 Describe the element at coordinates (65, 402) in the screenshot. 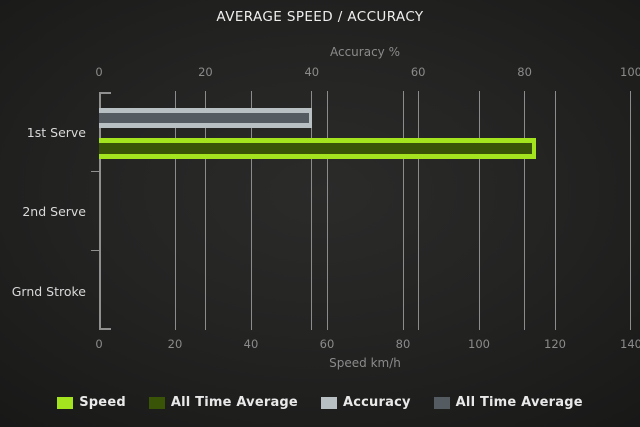

I see `legend-swatch-speed` at that location.